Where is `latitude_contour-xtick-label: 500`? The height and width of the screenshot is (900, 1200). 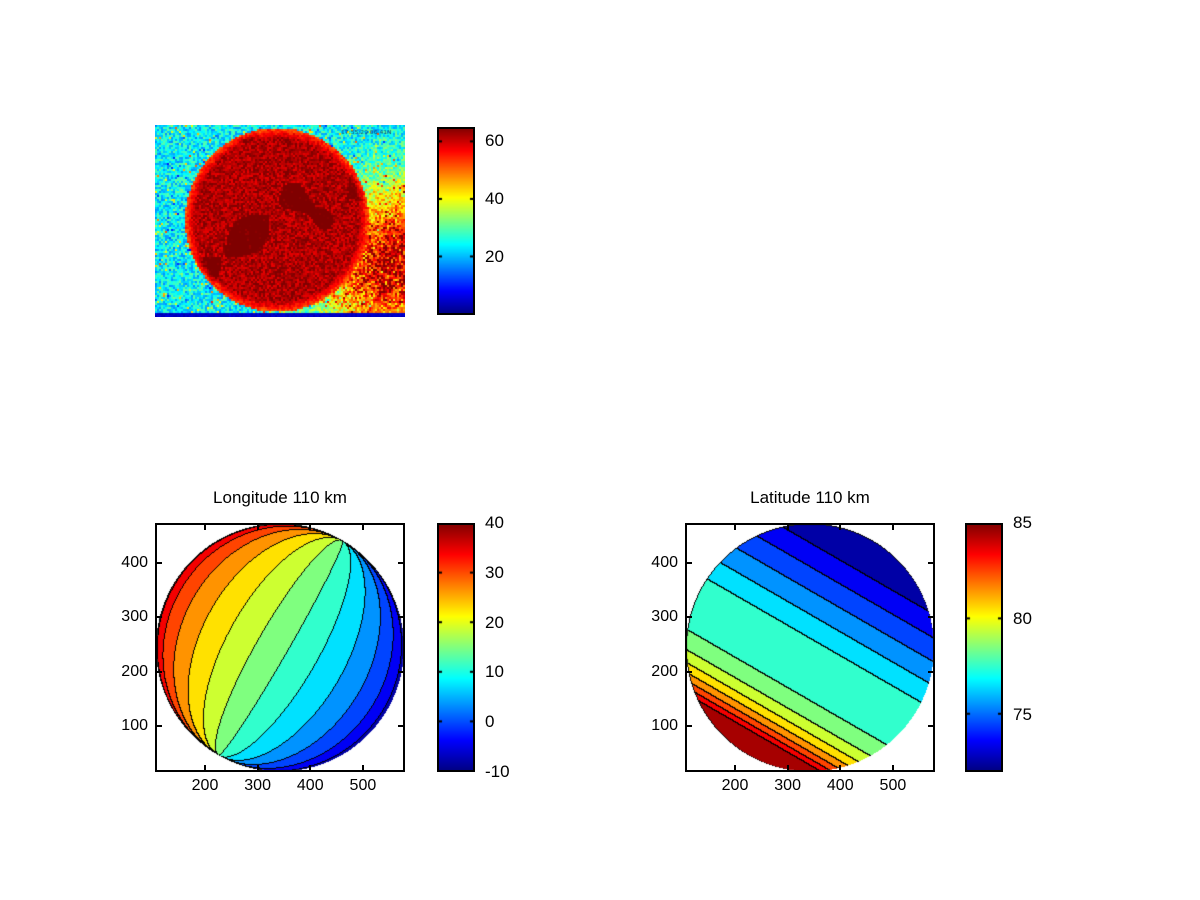
latitude_contour-xtick-label: 500 is located at coordinates (893, 785).